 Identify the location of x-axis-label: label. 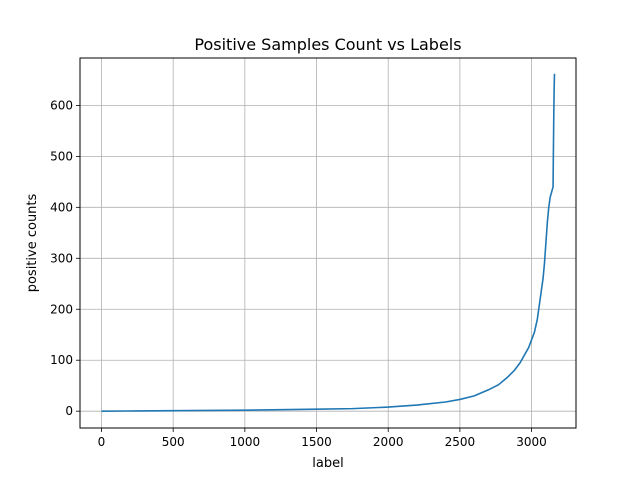
(327, 463).